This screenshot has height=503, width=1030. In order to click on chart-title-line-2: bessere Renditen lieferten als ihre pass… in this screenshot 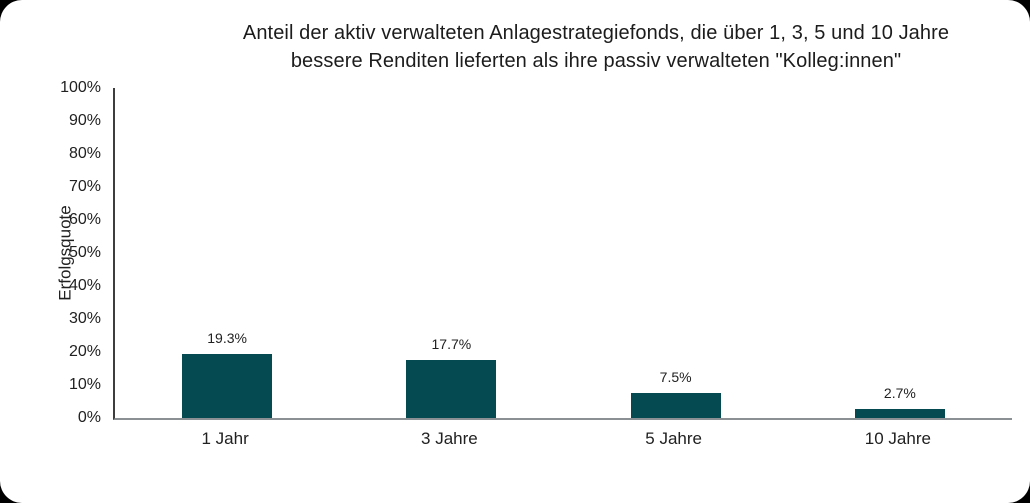, I will do `click(596, 61)`.